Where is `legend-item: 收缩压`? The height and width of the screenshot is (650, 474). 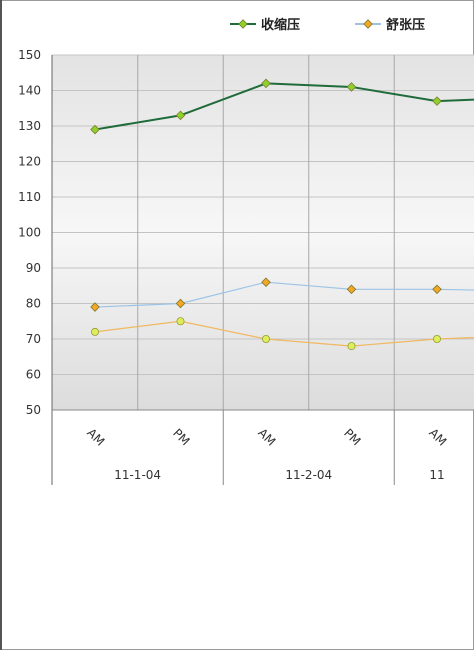 legend-item: 收缩压 is located at coordinates (265, 25).